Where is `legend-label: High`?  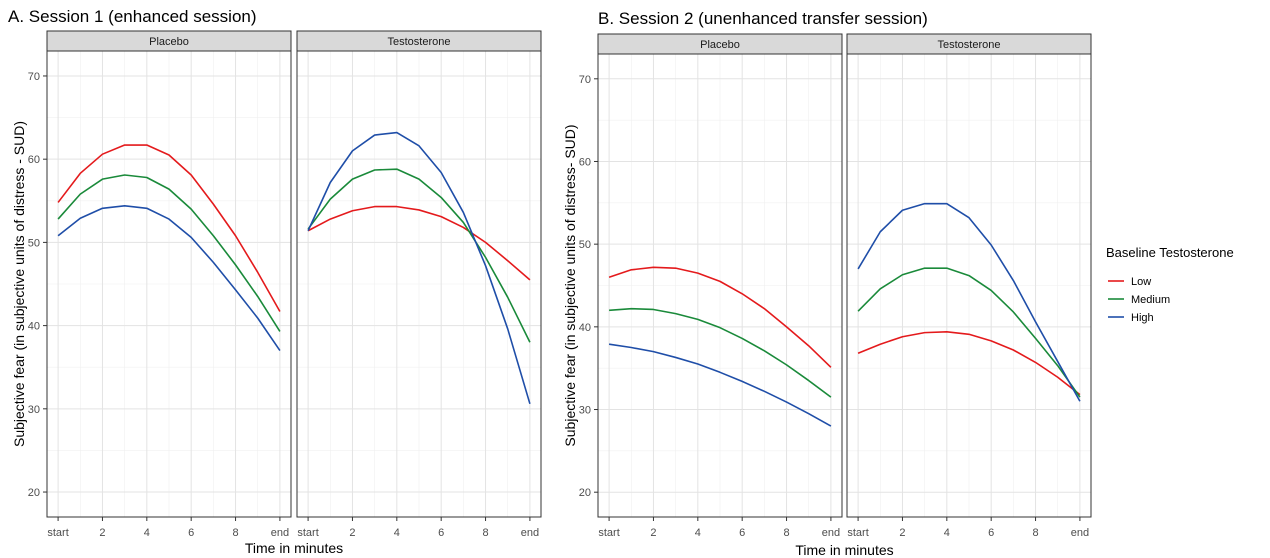 legend-label: High is located at coordinates (1142, 318).